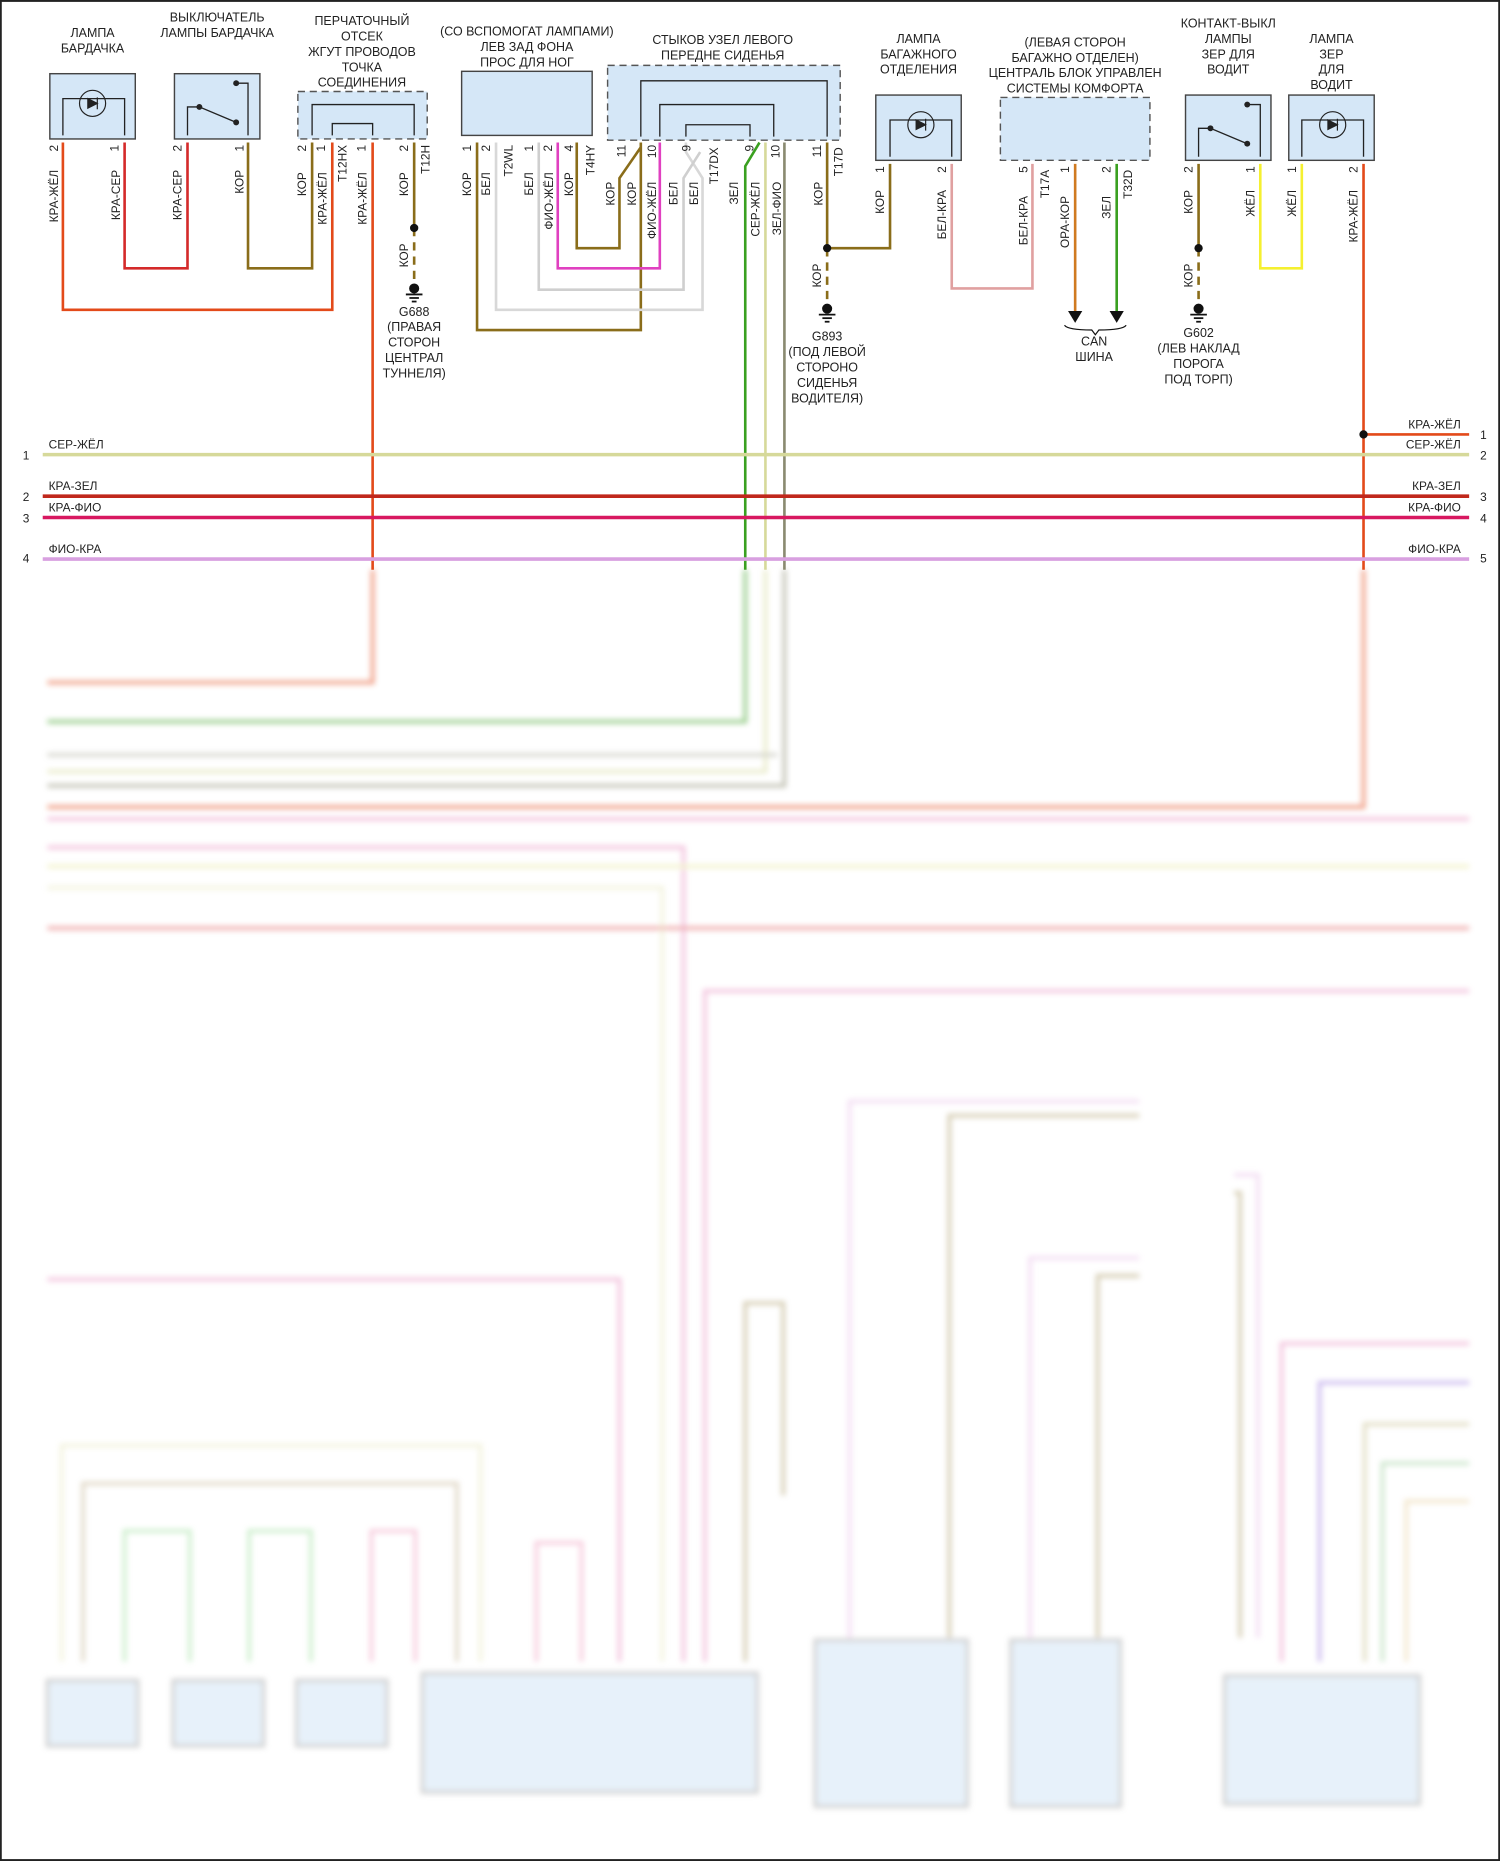 Image resolution: width=1500 pixels, height=1861 pixels. What do you see at coordinates (197, 227) in the screenshot?
I see `wire-kra-zhel` at bounding box center [197, 227].